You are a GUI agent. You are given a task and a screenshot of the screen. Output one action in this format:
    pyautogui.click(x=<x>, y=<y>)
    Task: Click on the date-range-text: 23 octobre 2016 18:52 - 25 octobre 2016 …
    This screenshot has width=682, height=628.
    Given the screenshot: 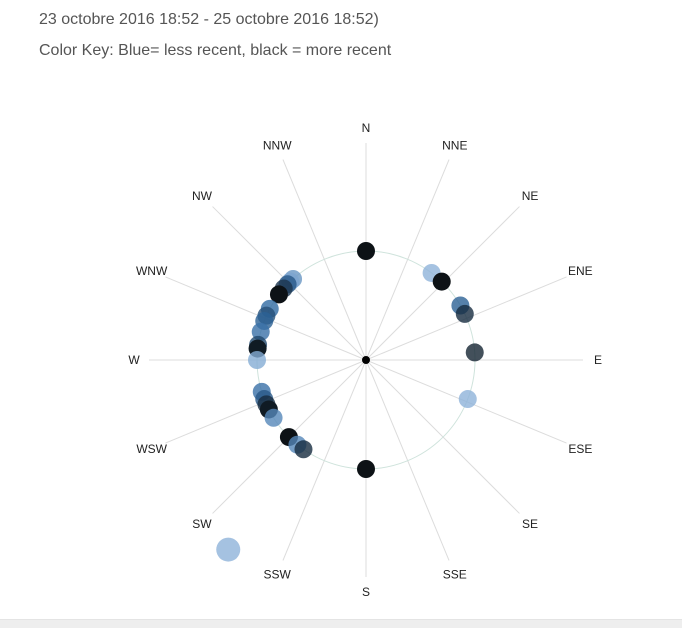 What is the action you would take?
    pyautogui.click(x=209, y=19)
    